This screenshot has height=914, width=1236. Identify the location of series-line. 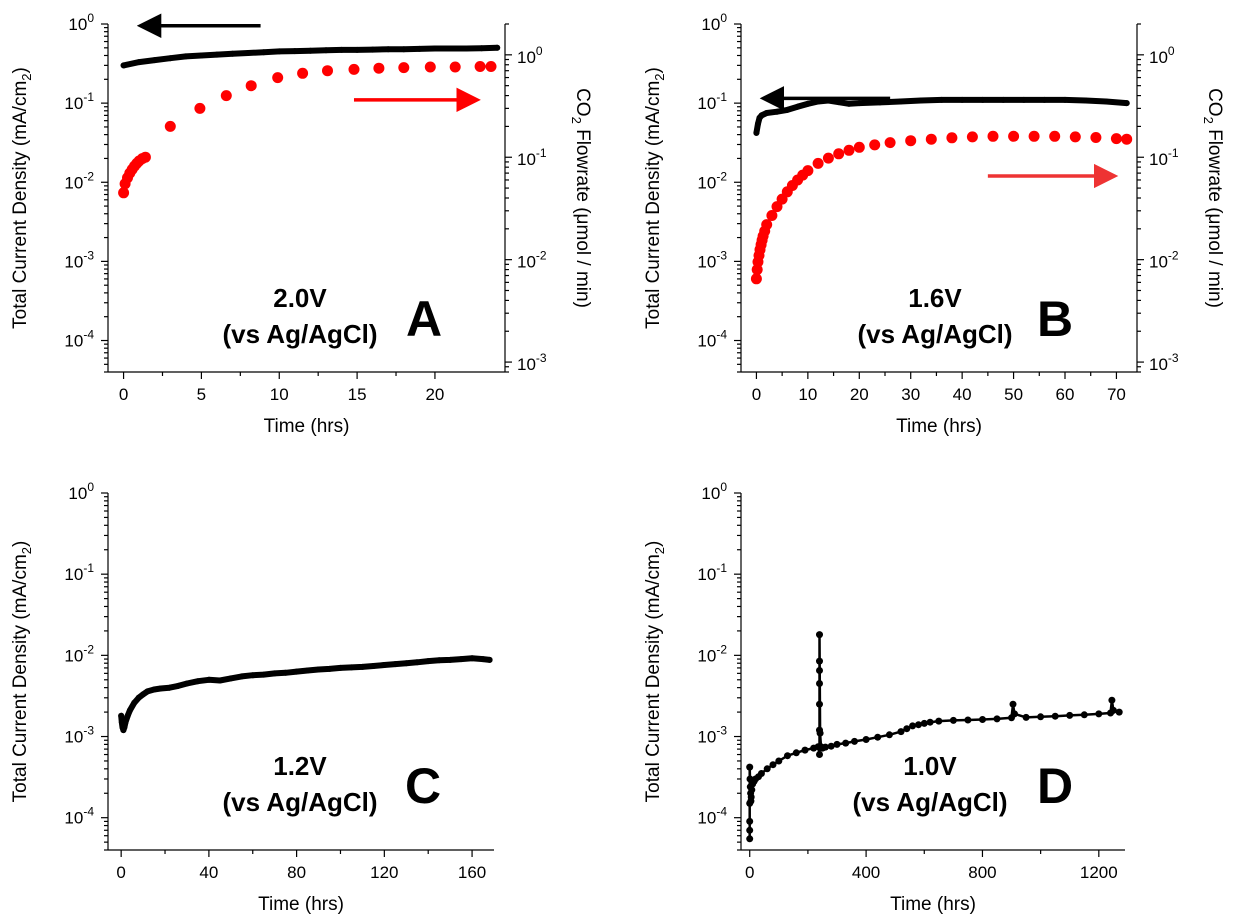
(941, 116).